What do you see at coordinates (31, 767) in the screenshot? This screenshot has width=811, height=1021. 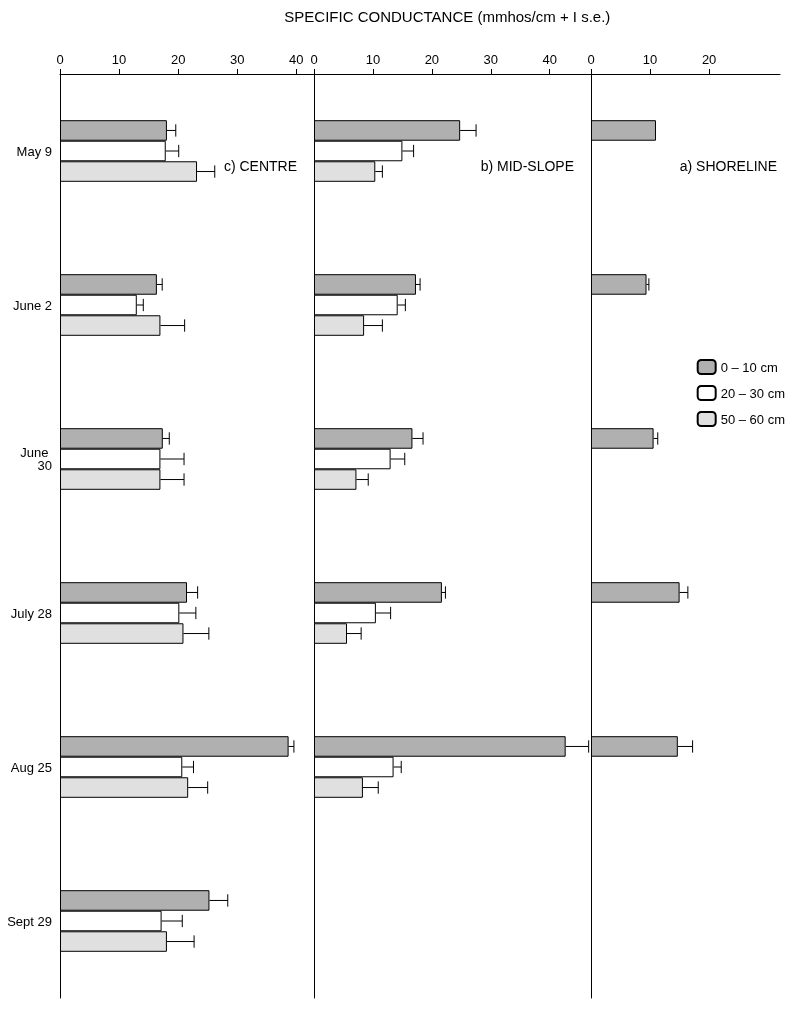 I see `y-tick-label: Aug 25` at bounding box center [31, 767].